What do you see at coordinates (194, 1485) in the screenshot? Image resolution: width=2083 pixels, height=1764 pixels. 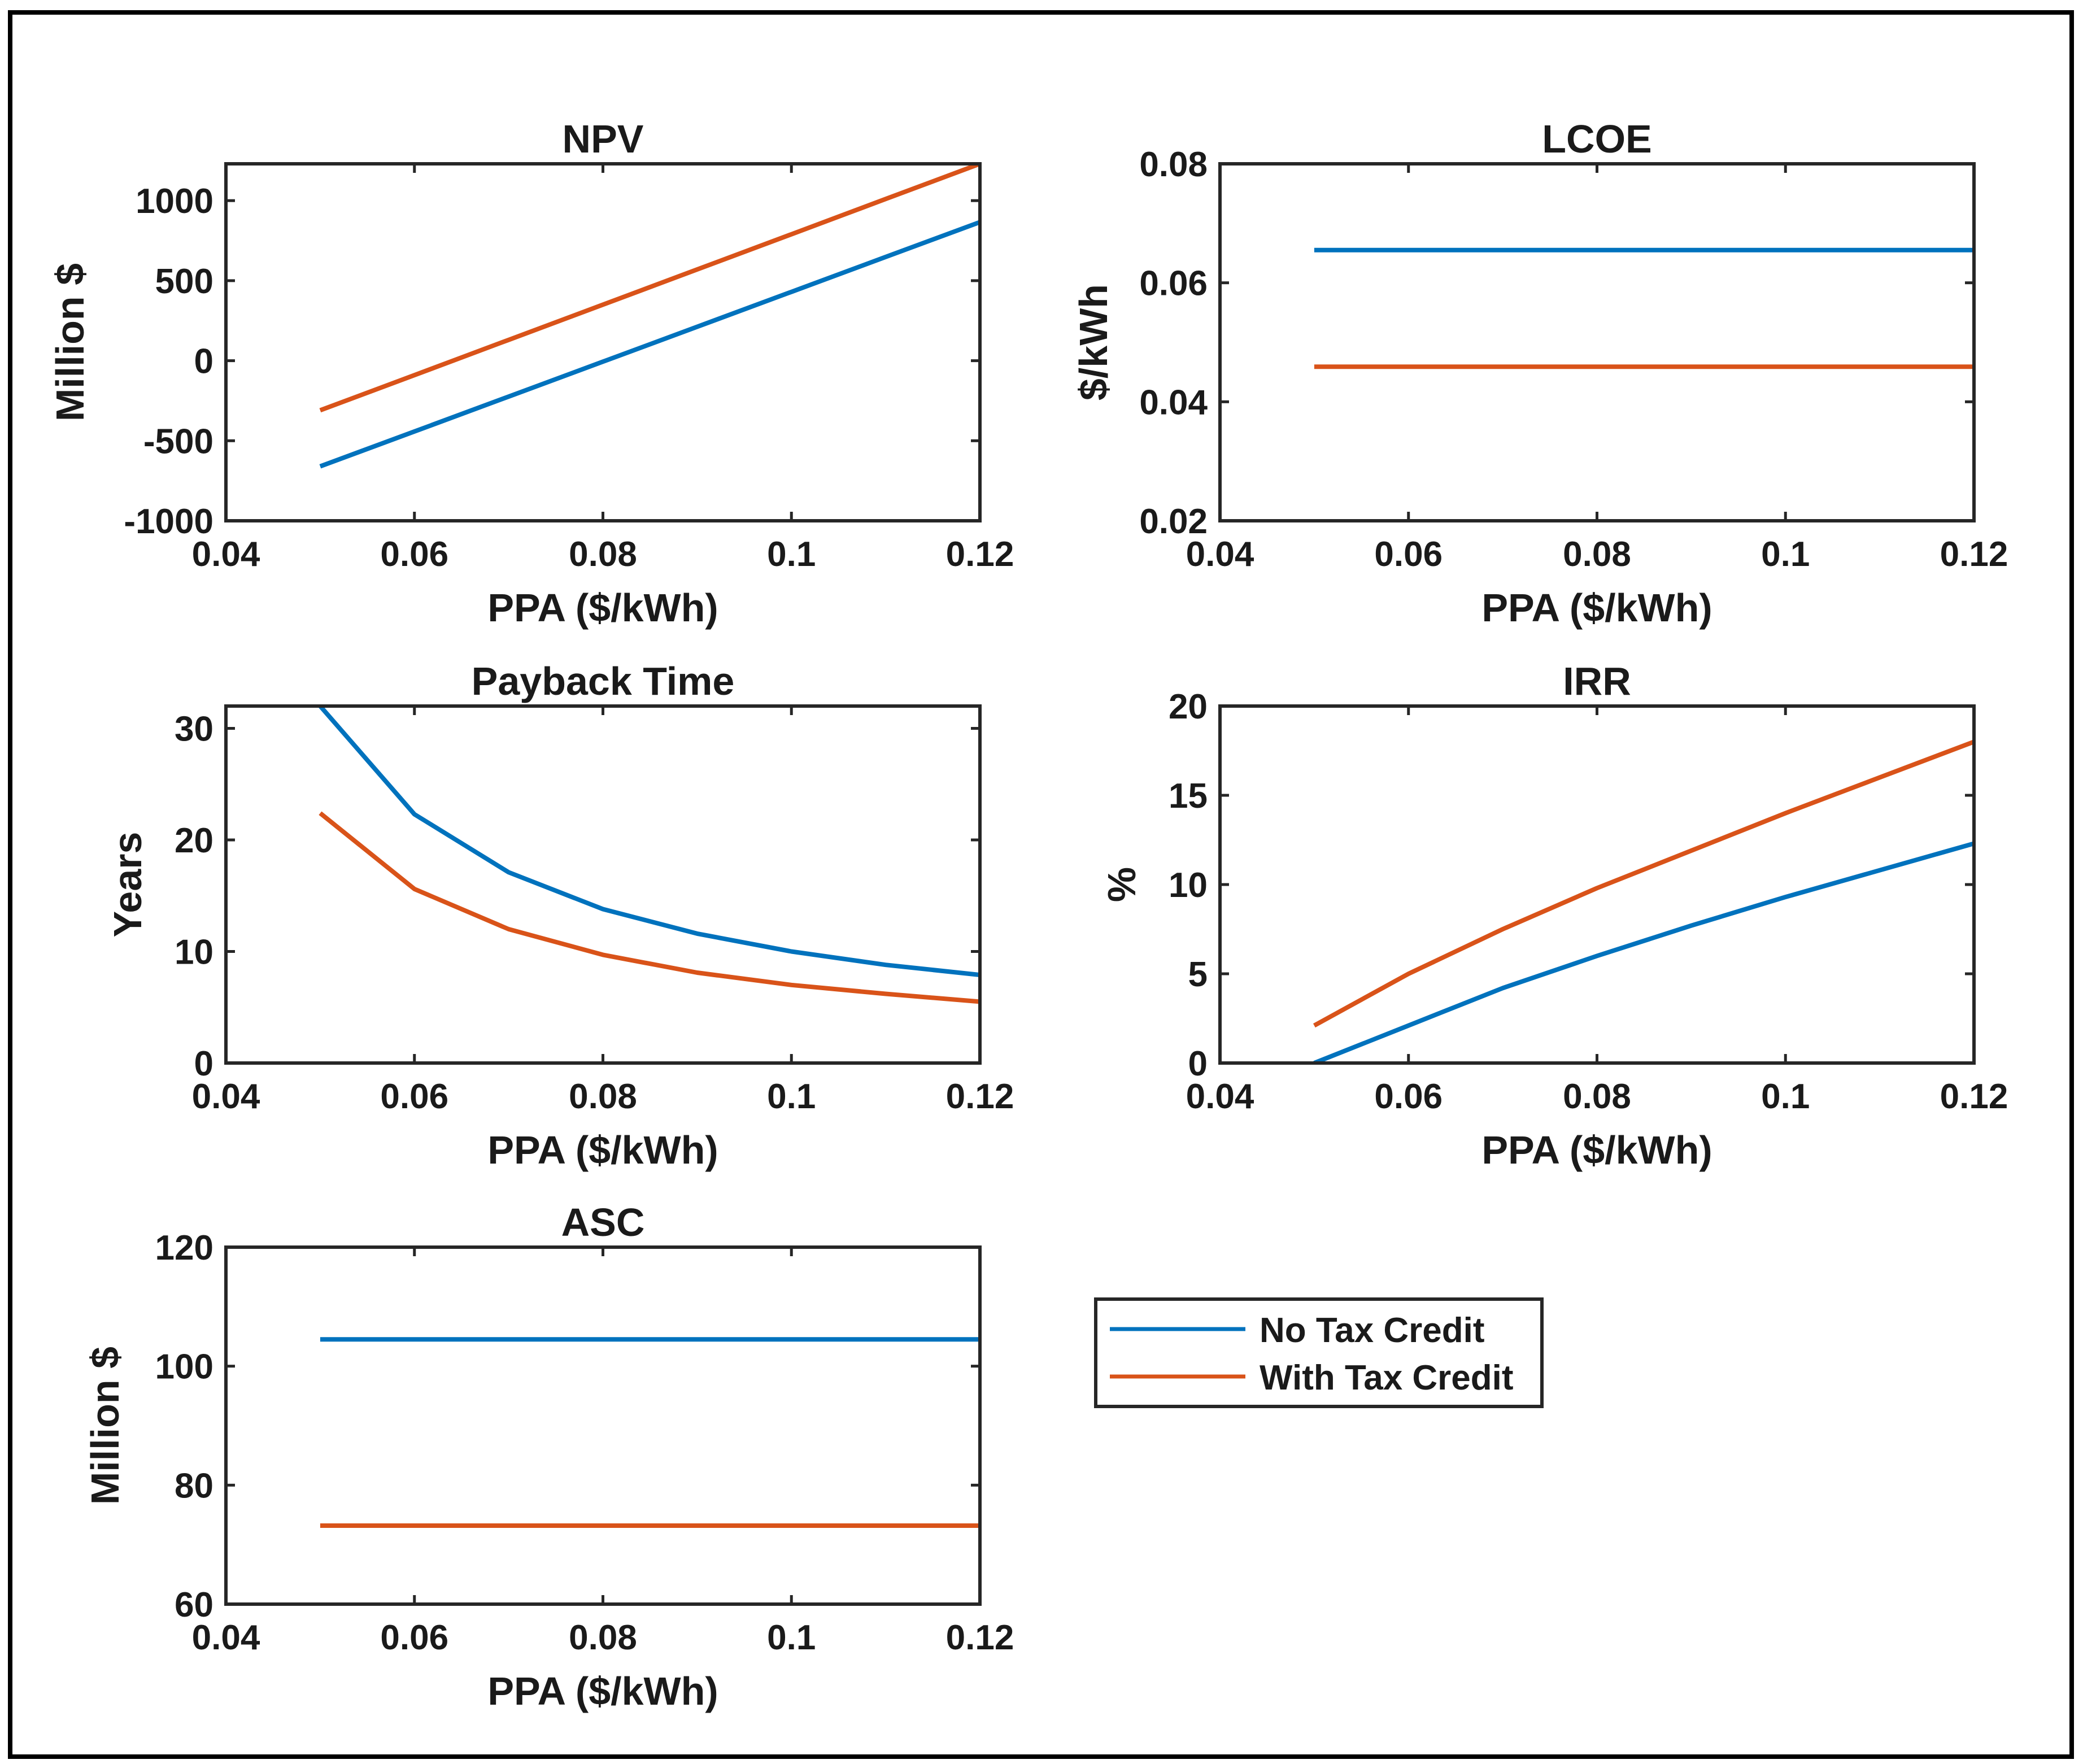 I see `y-tick-label: 80` at bounding box center [194, 1485].